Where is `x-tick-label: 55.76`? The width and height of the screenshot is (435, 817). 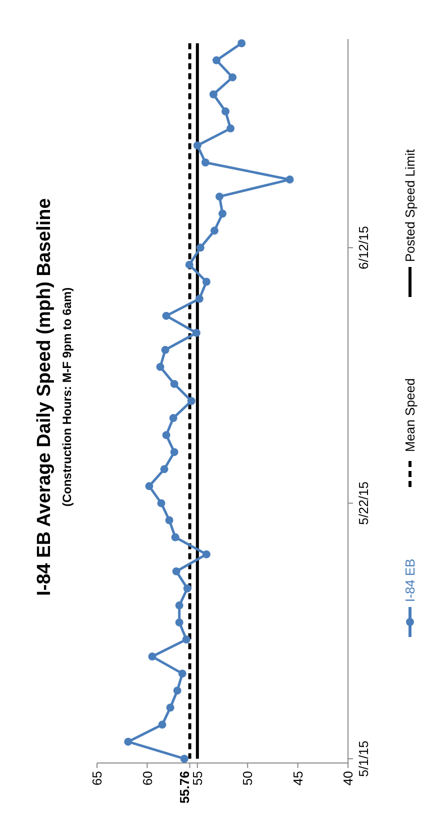
x-tick-label: 55.76 is located at coordinates (184, 787).